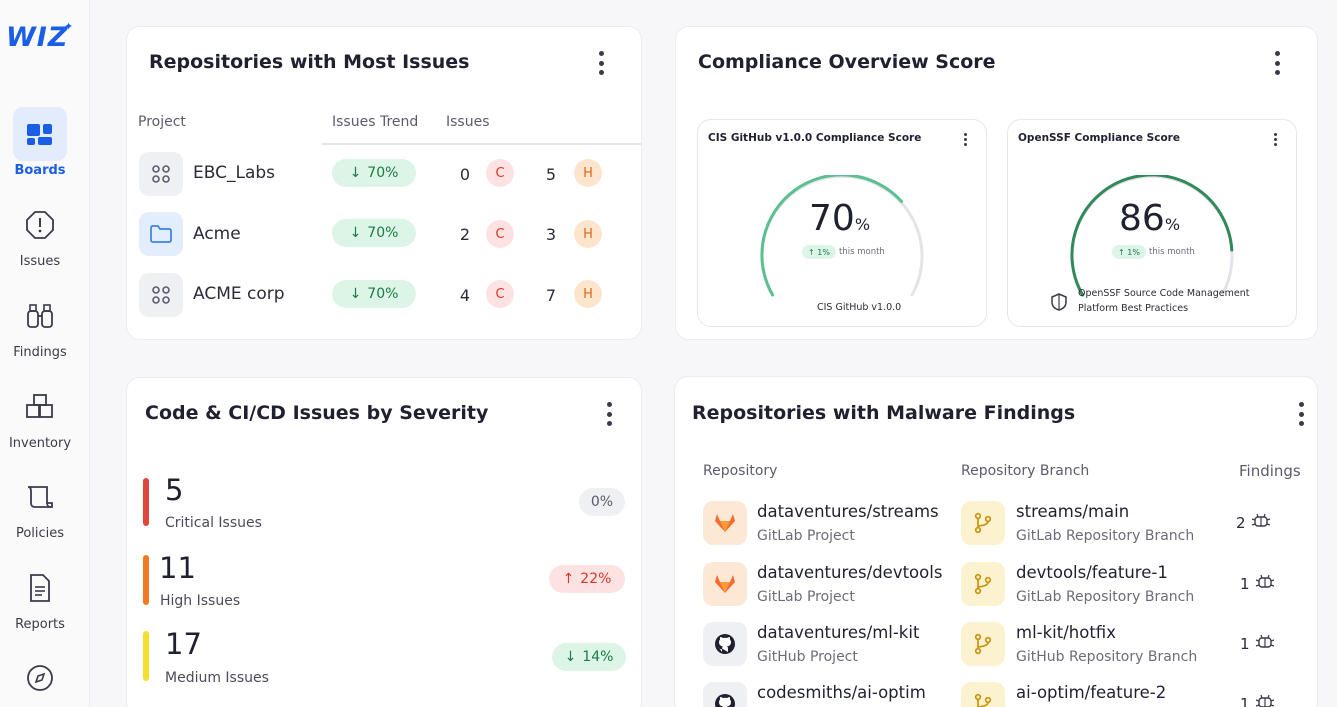 Image resolution: width=1337 pixels, height=707 pixels. I want to click on inner-card-title: CIS GitHub v1.0.0 Compliance Score, so click(815, 138).